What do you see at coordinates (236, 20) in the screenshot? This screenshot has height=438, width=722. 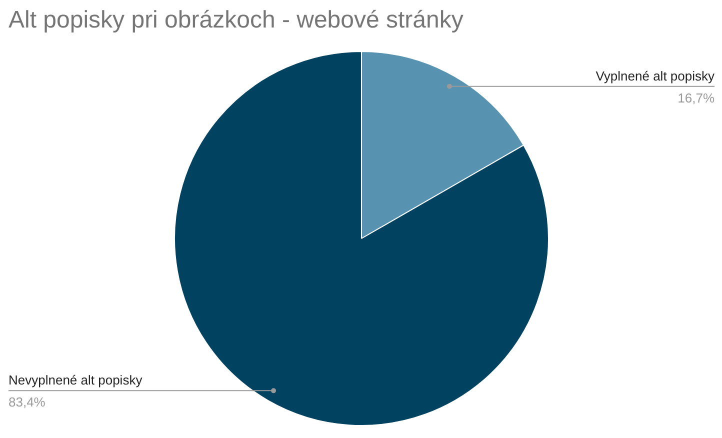 I see `chart-title: Alt popisky pri obrázkoch - webové stránky` at bounding box center [236, 20].